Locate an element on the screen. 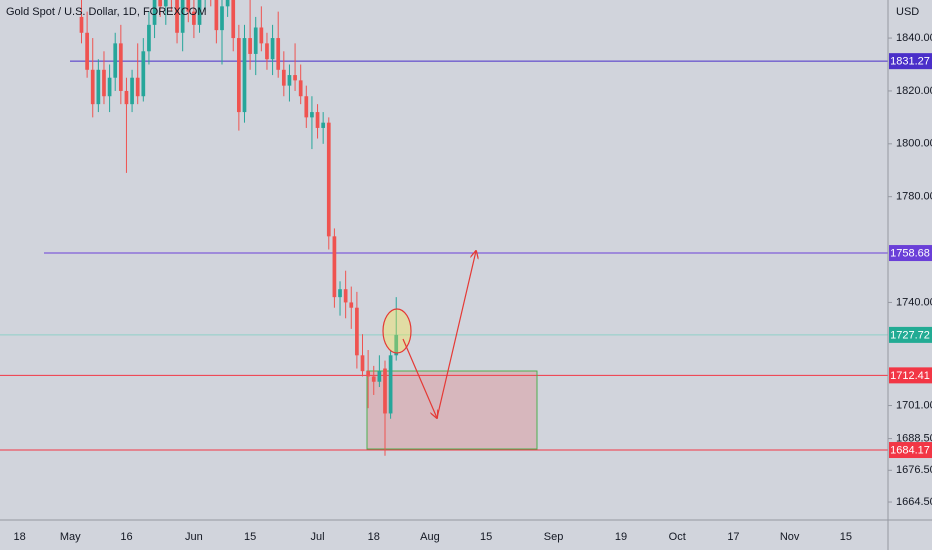  x-tick-label: 17 is located at coordinates (733, 537).